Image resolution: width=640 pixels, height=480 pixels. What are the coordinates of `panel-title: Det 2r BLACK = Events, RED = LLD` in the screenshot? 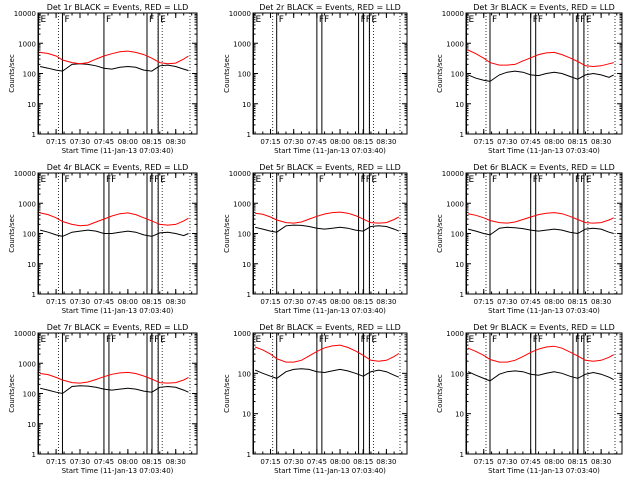 It's located at (330, 7).